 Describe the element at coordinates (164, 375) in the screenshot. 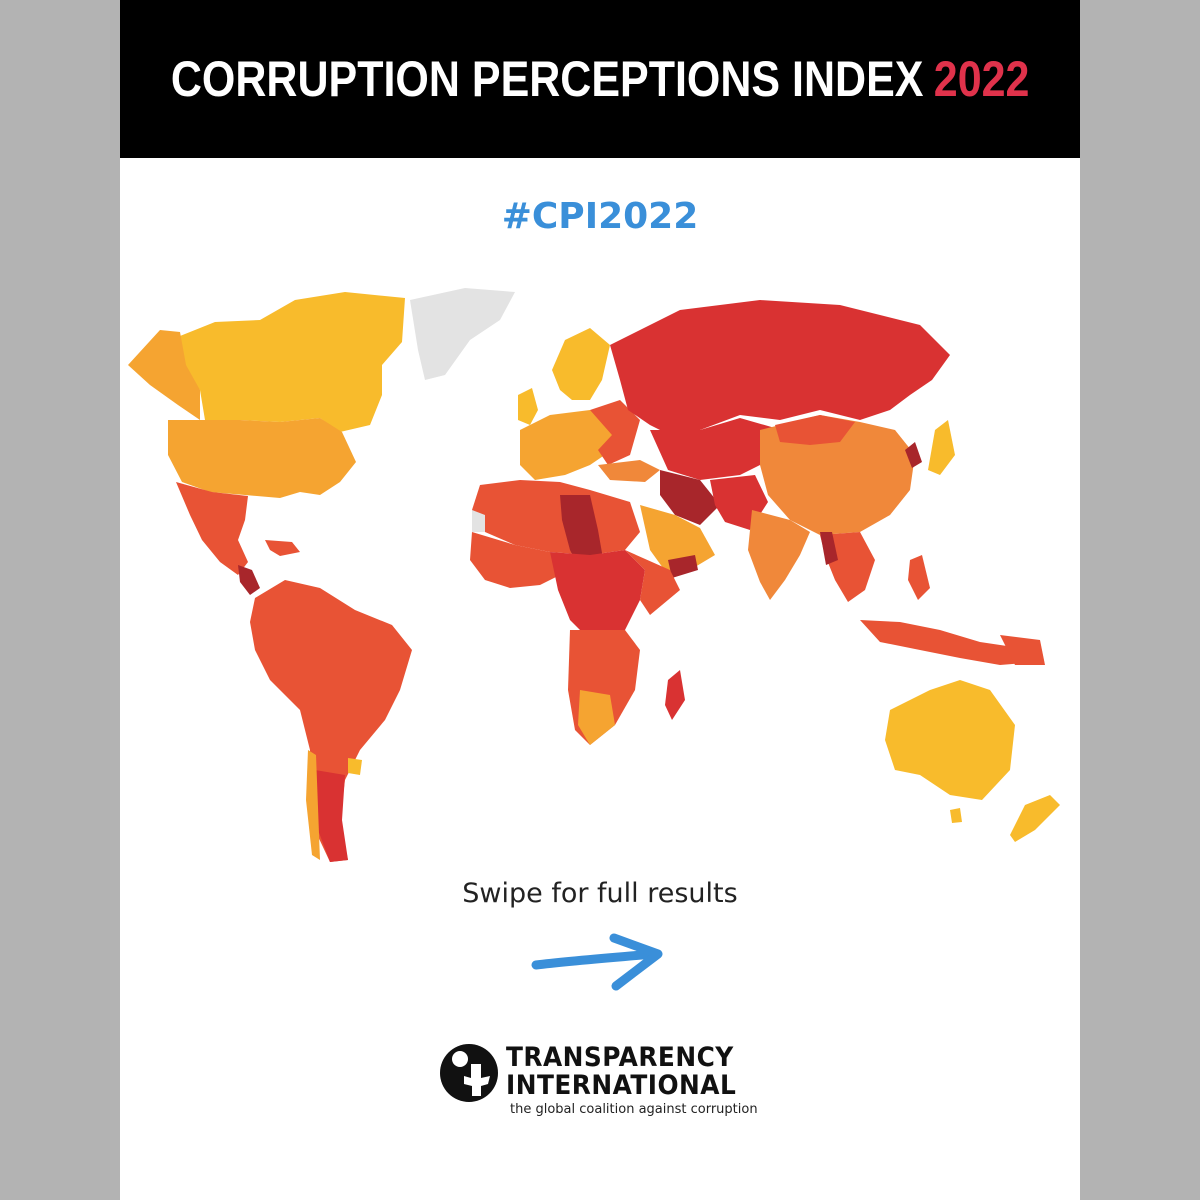

I see `region-alaska` at that location.